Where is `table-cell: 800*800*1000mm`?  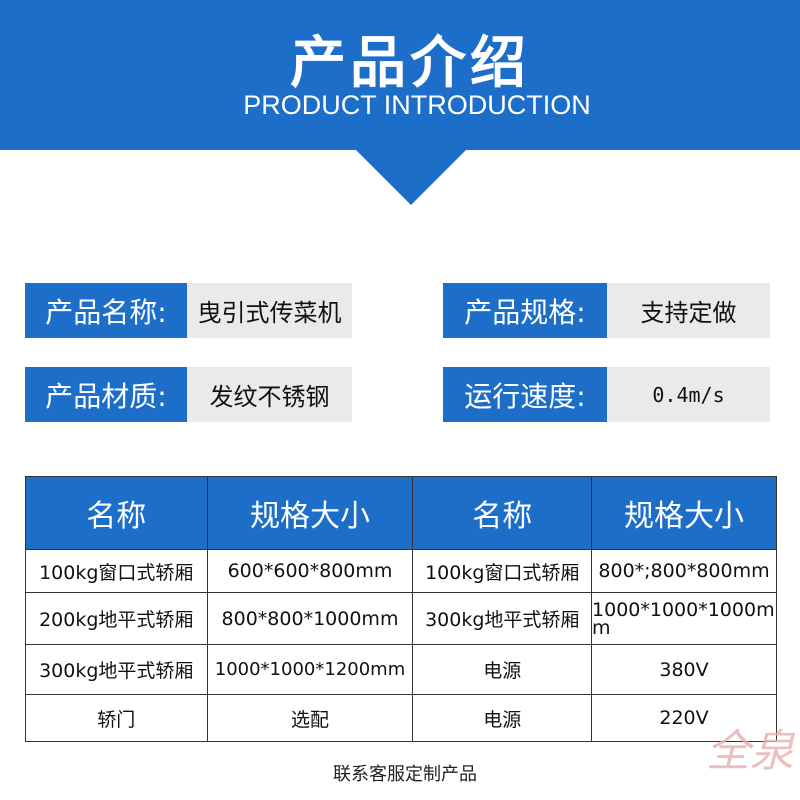
table-cell: 800*800*1000mm is located at coordinates (310, 618).